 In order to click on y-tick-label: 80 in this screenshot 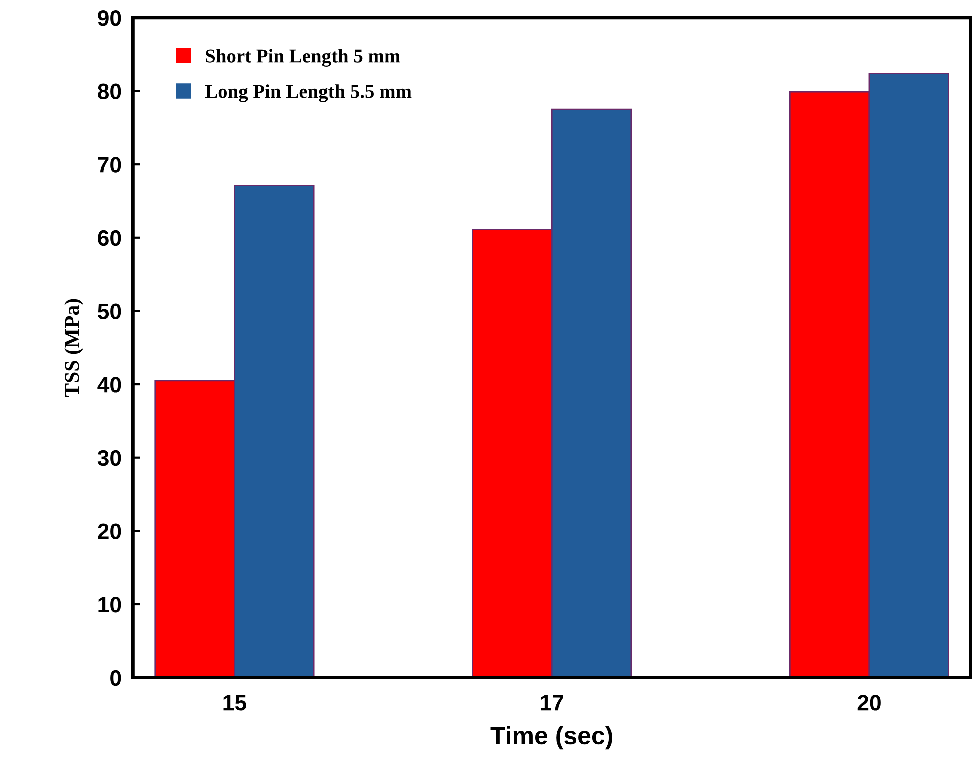, I will do `click(110, 92)`.